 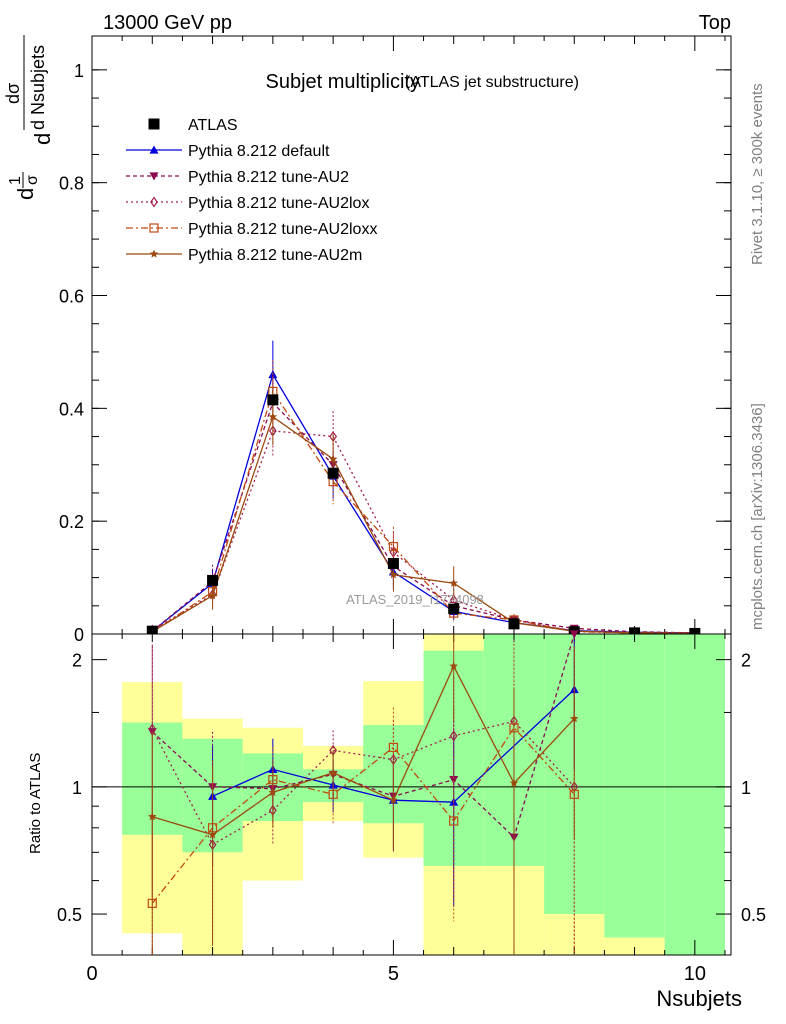 What do you see at coordinates (282, 229) in the screenshot?
I see `legend-label: Pythia 8.212 tune-AU2loxx` at bounding box center [282, 229].